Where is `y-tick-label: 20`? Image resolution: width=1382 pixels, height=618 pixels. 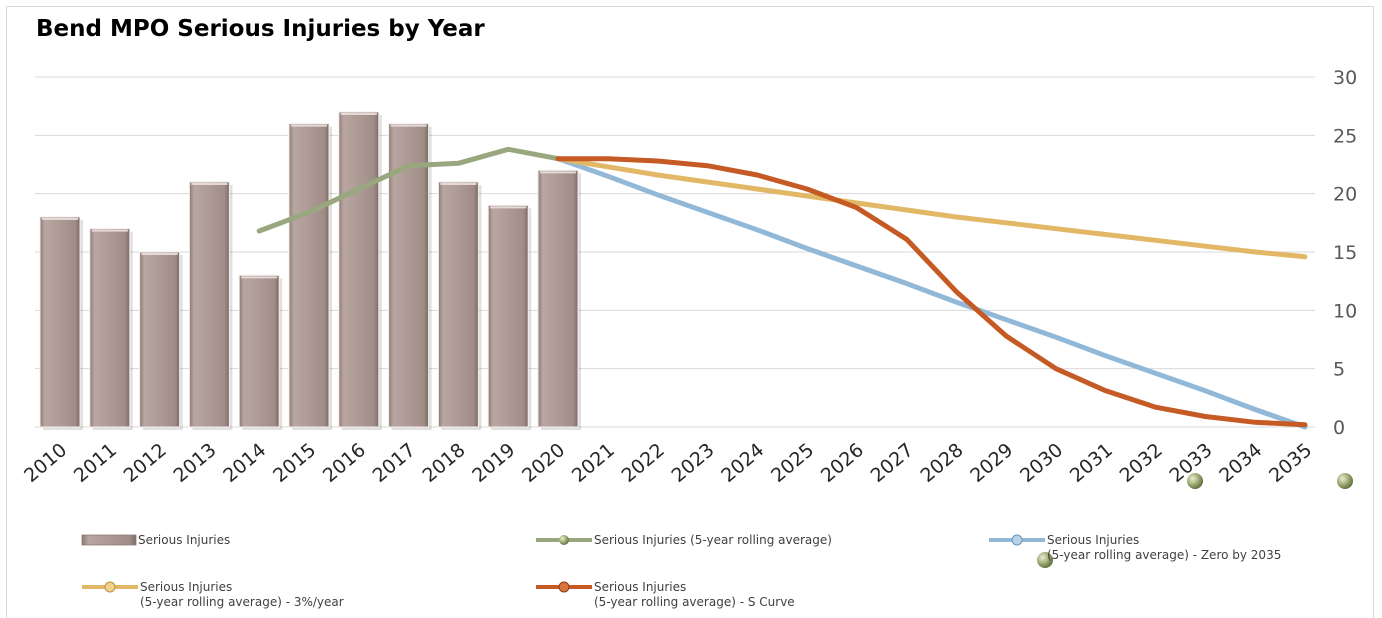
y-tick-label: 20 is located at coordinates (1345, 195).